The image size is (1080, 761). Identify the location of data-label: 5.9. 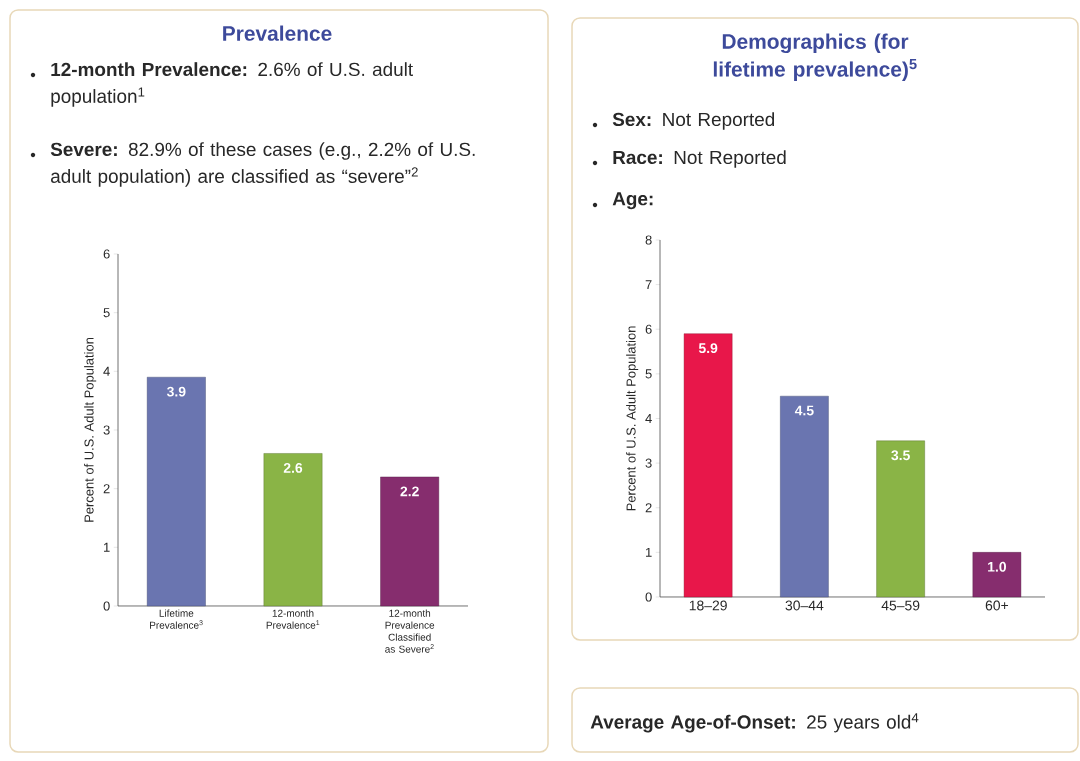
(708, 348).